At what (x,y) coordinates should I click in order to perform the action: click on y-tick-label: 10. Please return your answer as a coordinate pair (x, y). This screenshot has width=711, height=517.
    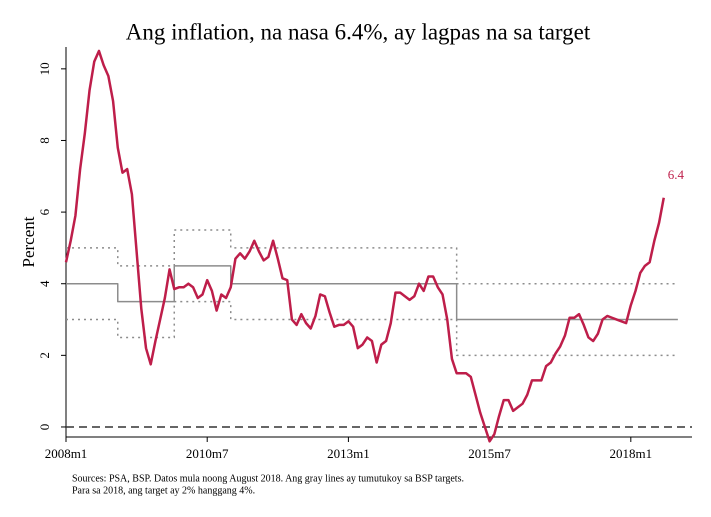
    Looking at the image, I should click on (44, 68).